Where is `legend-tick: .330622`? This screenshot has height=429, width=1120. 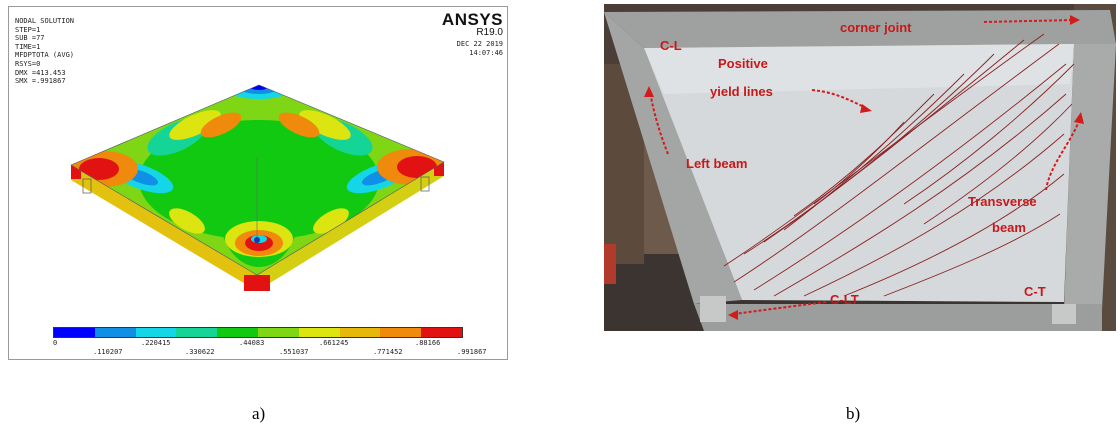
legend-tick: .330622 is located at coordinates (200, 352).